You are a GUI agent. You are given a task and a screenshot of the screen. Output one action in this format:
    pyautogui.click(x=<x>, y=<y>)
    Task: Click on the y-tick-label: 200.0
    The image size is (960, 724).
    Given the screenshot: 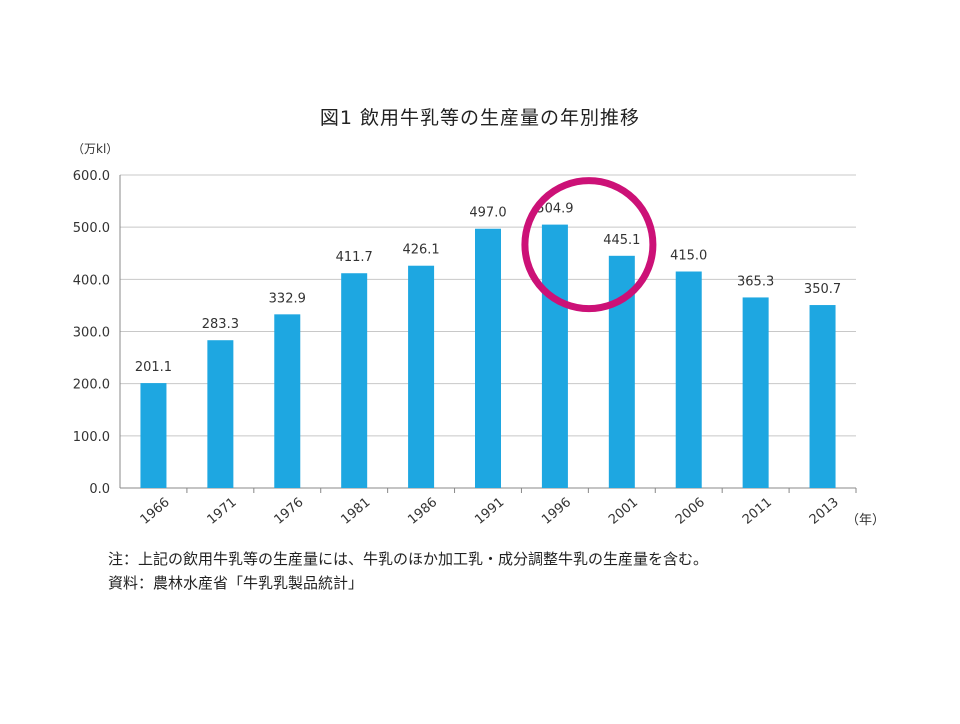 What is the action you would take?
    pyautogui.click(x=91, y=385)
    